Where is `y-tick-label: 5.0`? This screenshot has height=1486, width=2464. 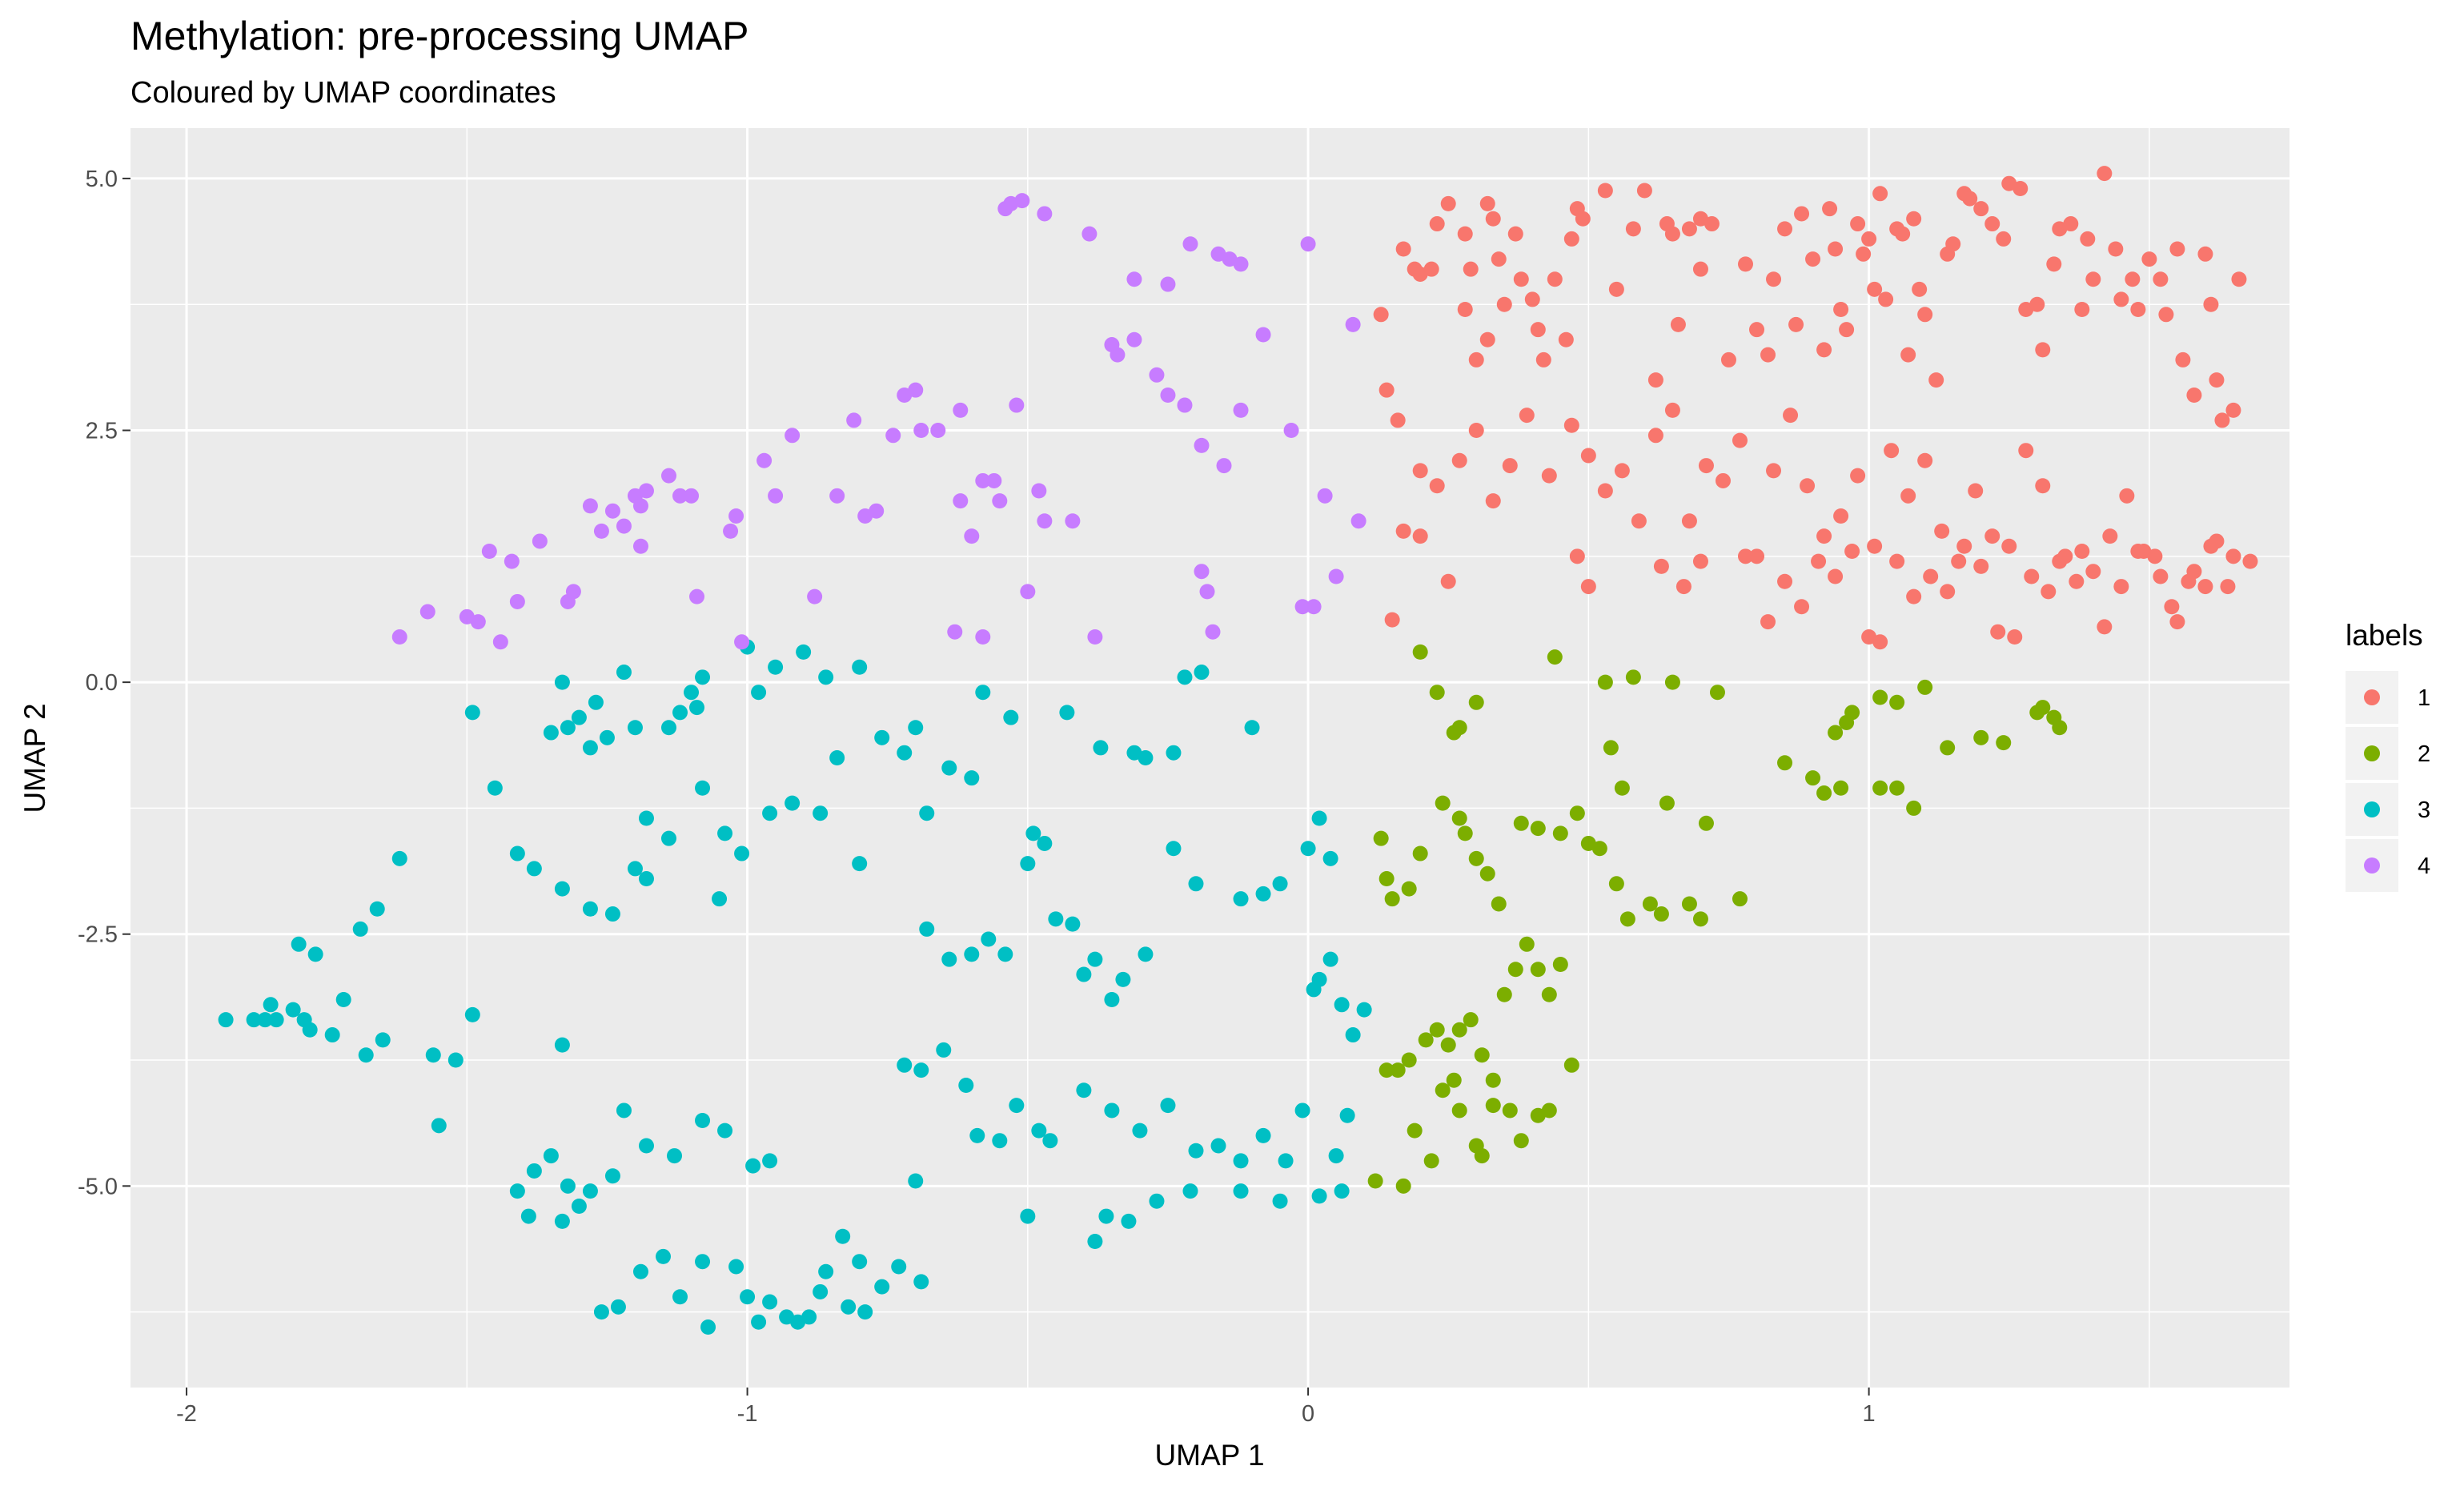 y-tick-label: 5.0 is located at coordinates (102, 179).